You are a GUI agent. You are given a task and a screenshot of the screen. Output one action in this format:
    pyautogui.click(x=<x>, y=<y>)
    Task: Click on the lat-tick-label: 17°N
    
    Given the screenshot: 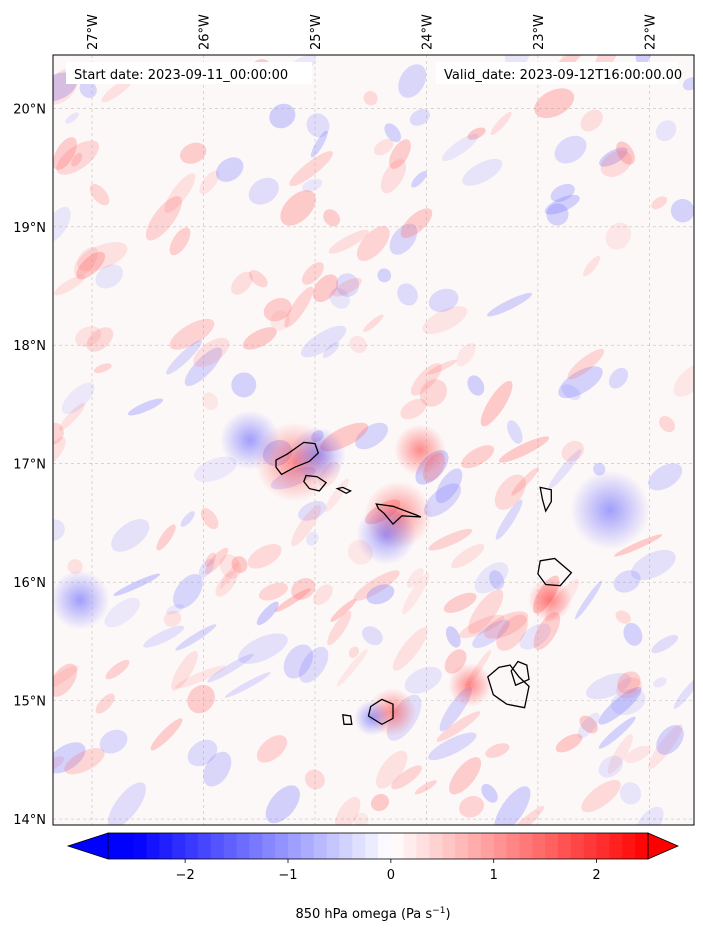 What is the action you would take?
    pyautogui.click(x=29, y=465)
    